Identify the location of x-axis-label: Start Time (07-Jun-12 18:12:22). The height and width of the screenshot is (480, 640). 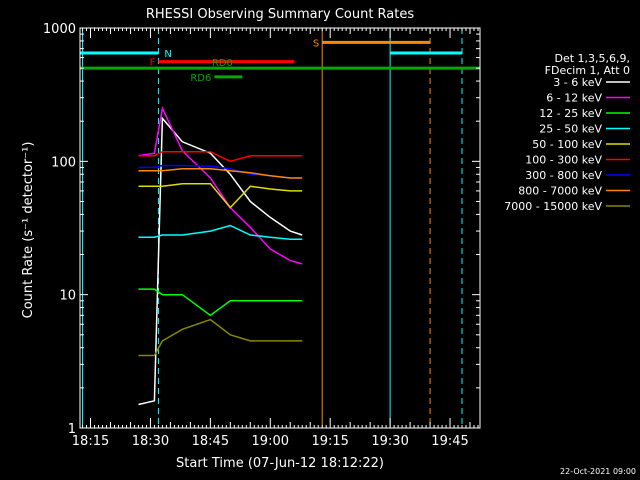
(280, 463).